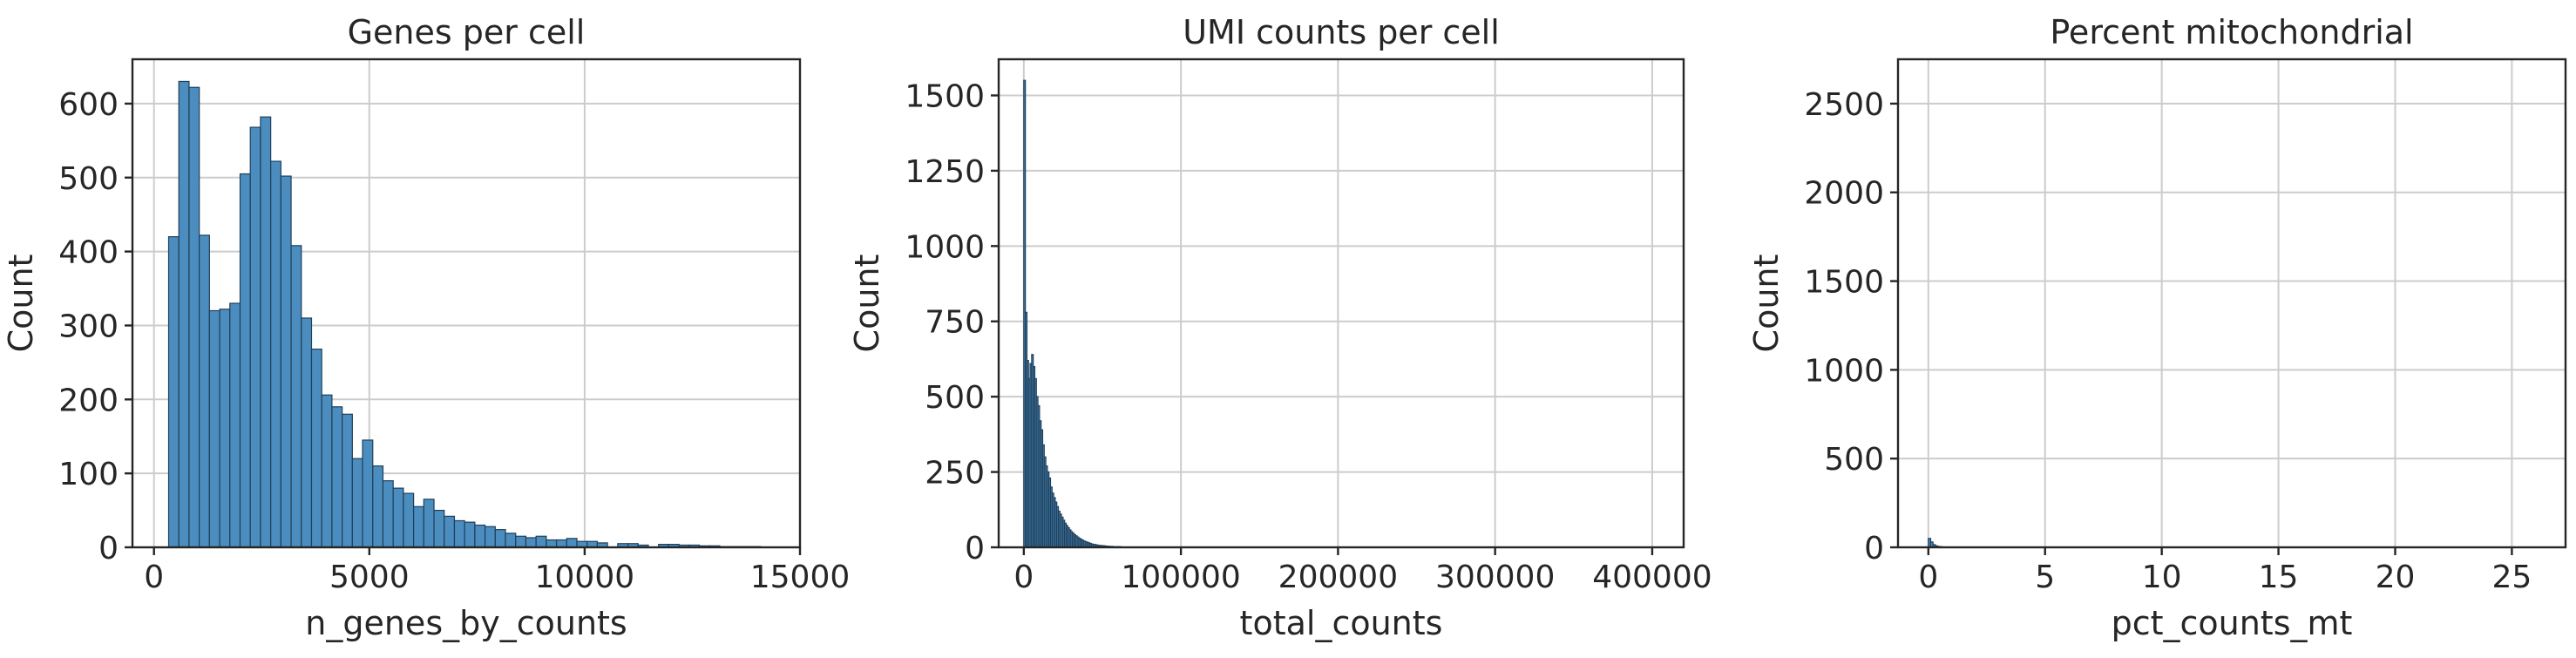  Describe the element at coordinates (2232, 32) in the screenshot. I see `chart-title: Percent mitochondrial` at that location.